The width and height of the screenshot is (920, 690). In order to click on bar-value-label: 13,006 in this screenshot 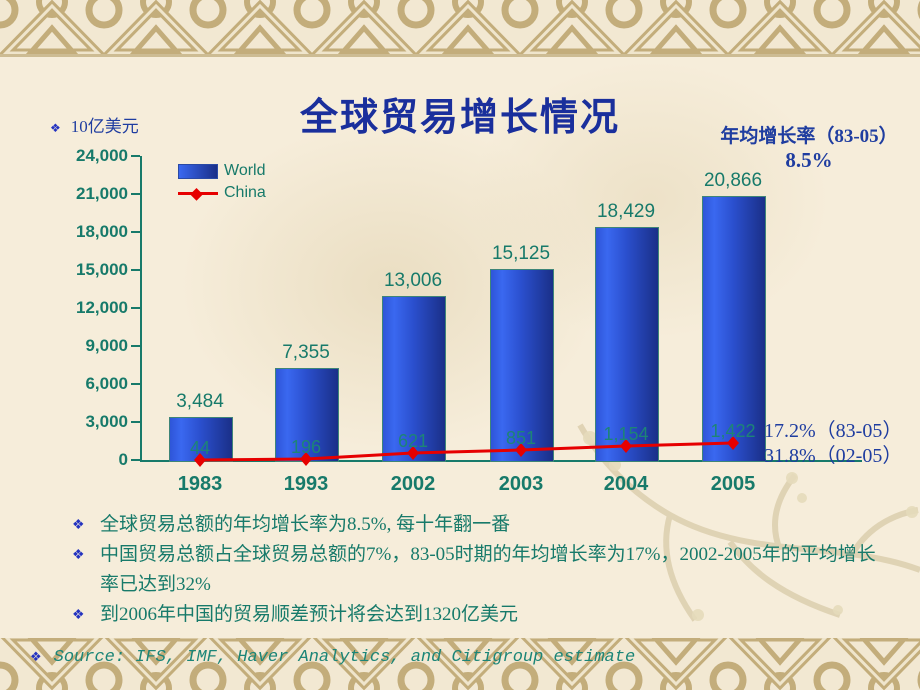, I will do `click(413, 280)`.